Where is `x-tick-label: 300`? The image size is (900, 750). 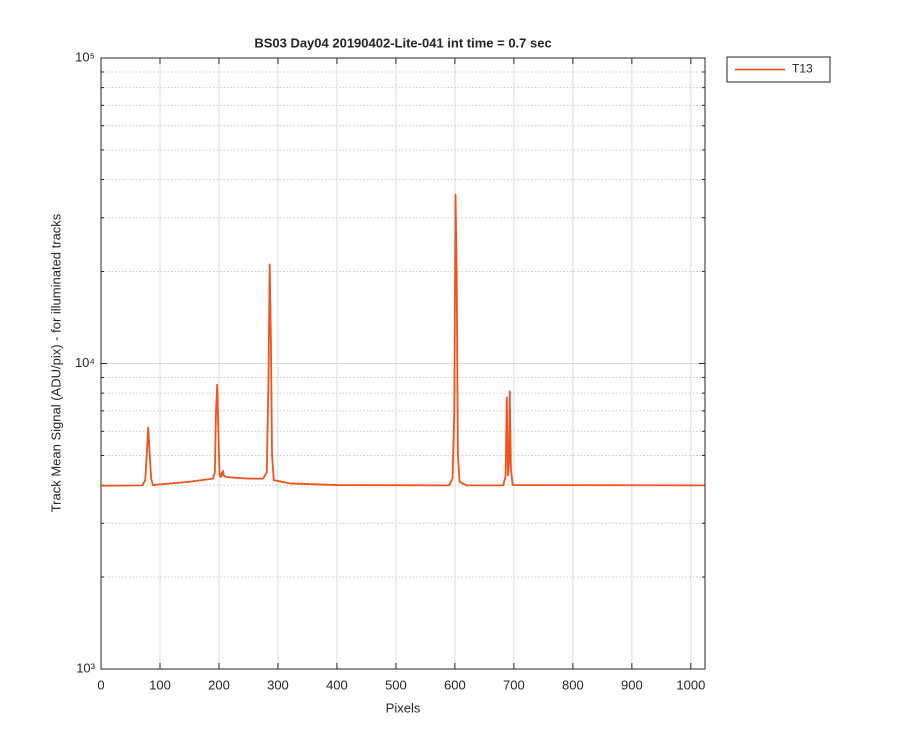
x-tick-label: 300 is located at coordinates (278, 684).